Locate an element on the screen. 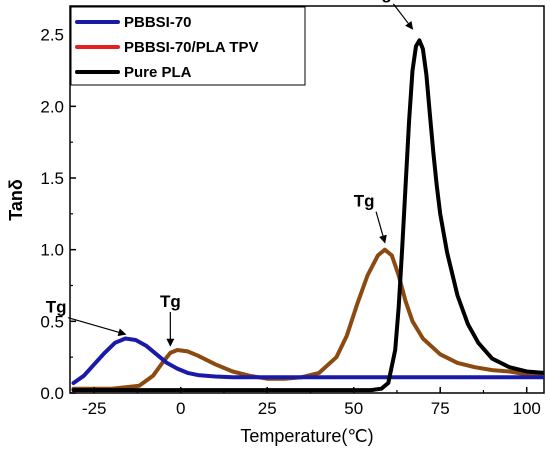  y-tick-label: 0.5 is located at coordinates (52, 321).